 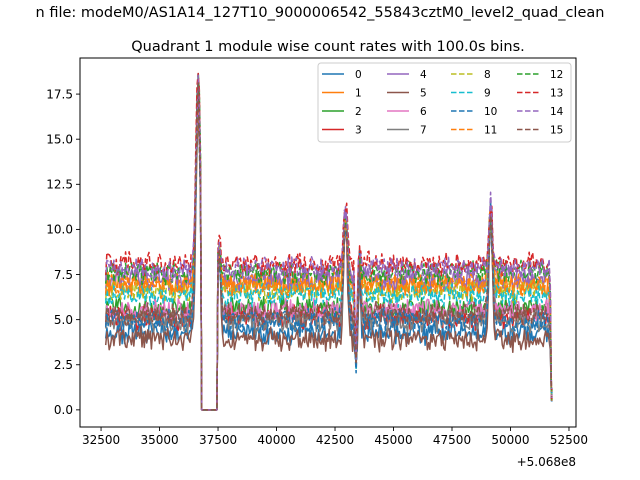 I want to click on x-axis-offset-label: +5.068e8, so click(x=546, y=462).